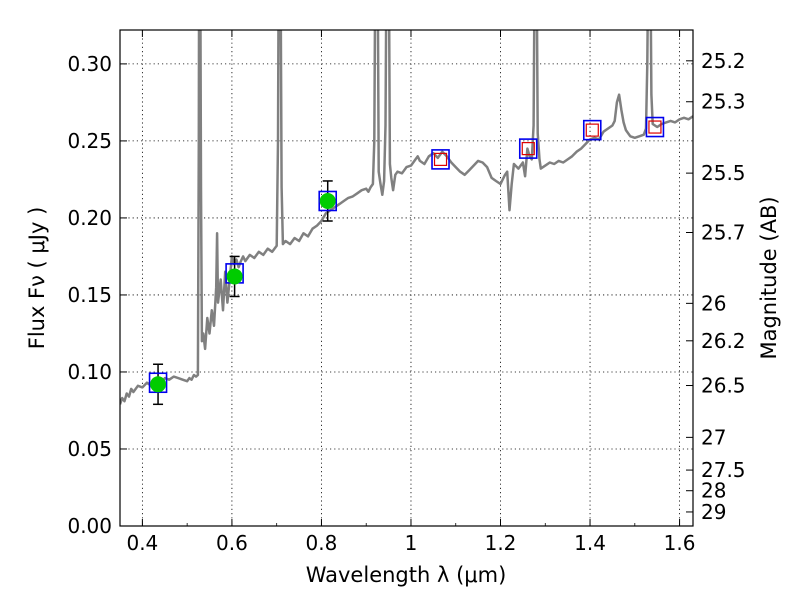 This screenshot has width=800, height=600. What do you see at coordinates (723, 173) in the screenshot?
I see `mag-tick-label: 25.5` at bounding box center [723, 173].